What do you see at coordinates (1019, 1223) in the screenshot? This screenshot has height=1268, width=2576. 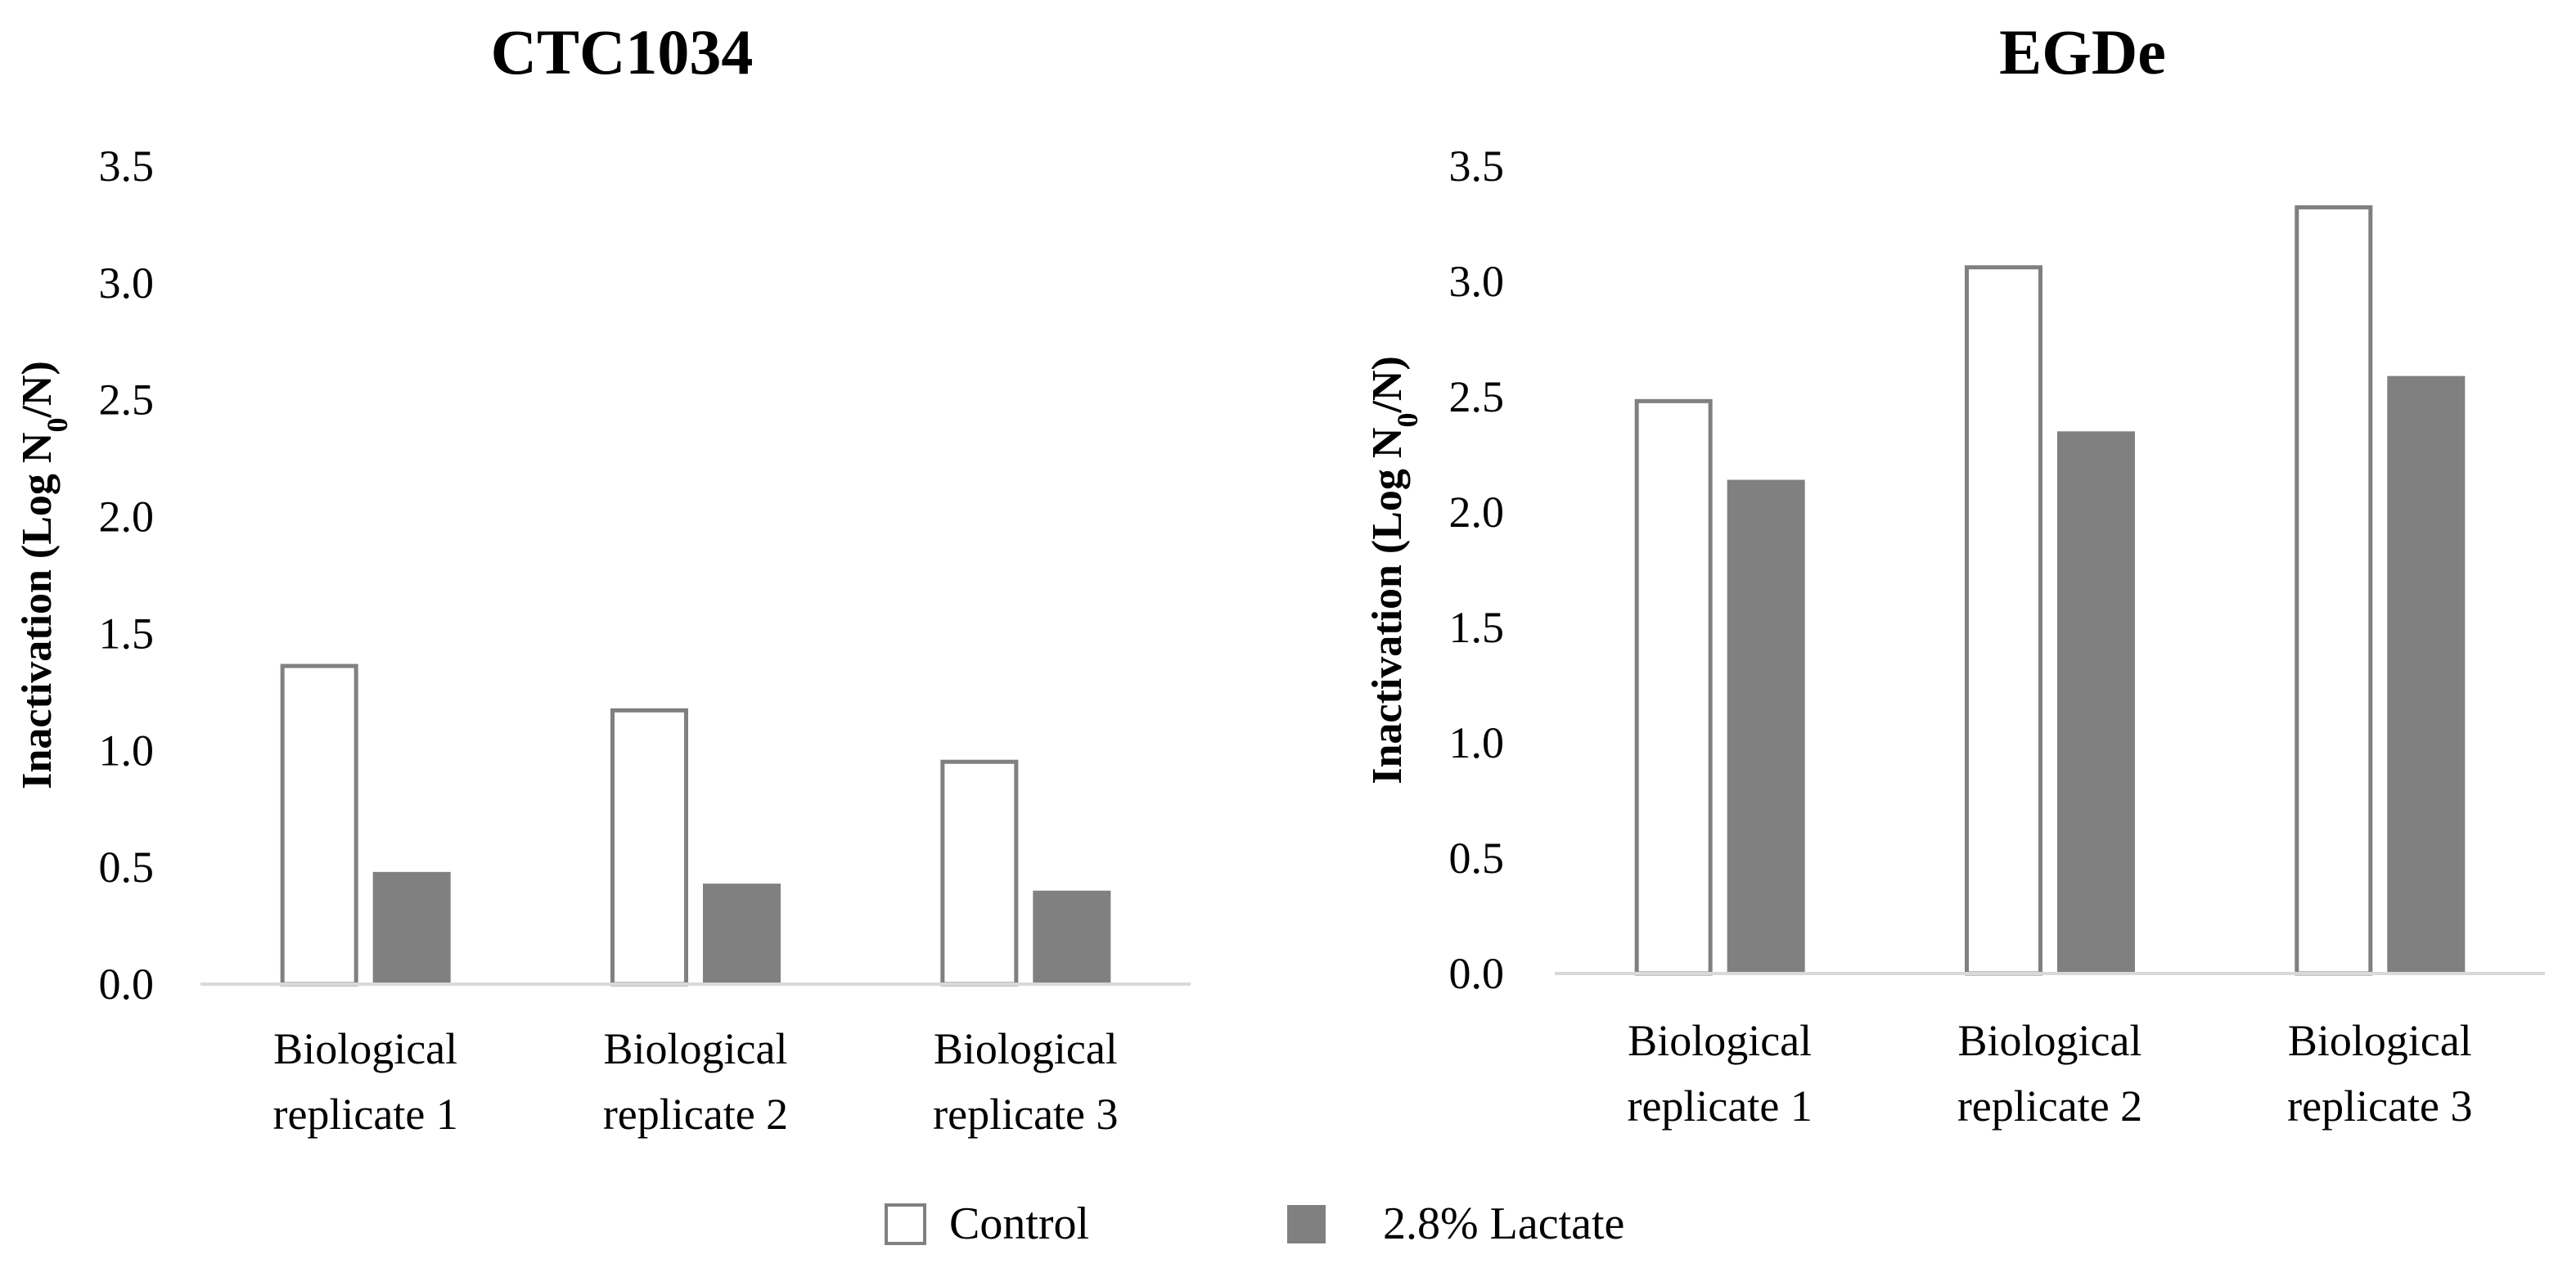 I see `legend-label-control: Control` at bounding box center [1019, 1223].